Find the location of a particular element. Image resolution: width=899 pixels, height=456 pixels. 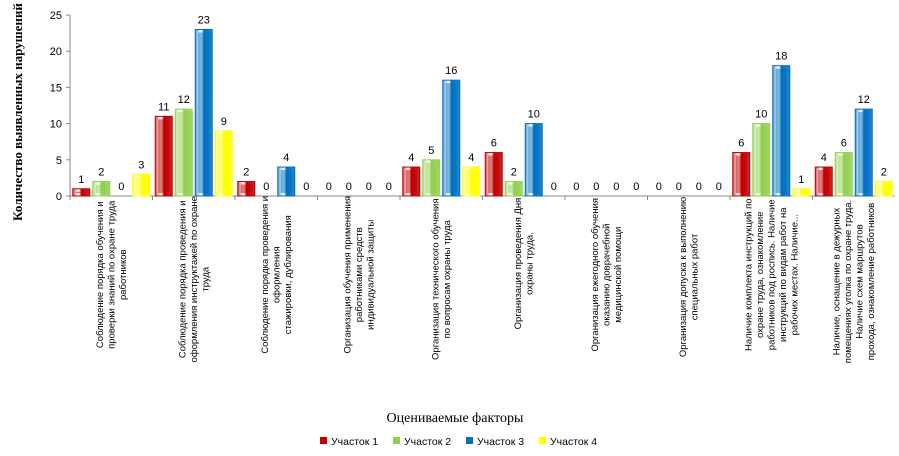

x-tick-label: Наличие комплекта инструкций по is located at coordinates (748, 274).